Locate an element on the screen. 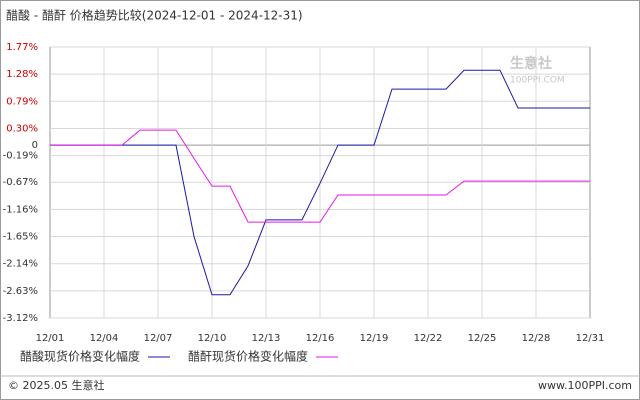  x-tick-label: 12/04 is located at coordinates (104, 338).